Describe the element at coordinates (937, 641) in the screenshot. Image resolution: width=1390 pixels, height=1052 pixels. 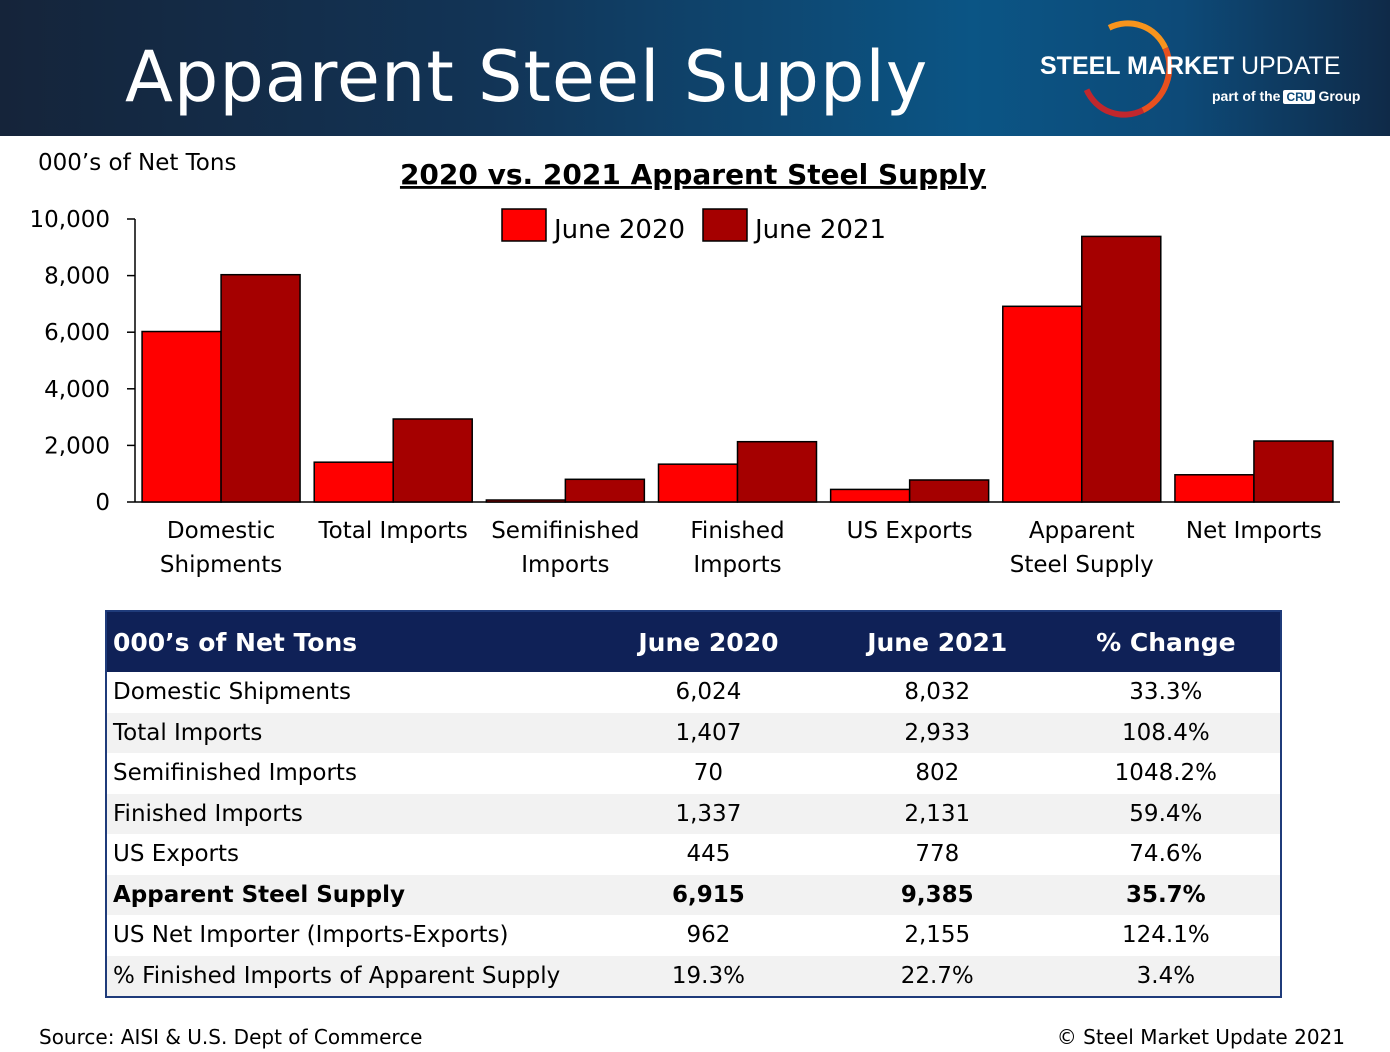
I see `column-header: June 2021` at that location.